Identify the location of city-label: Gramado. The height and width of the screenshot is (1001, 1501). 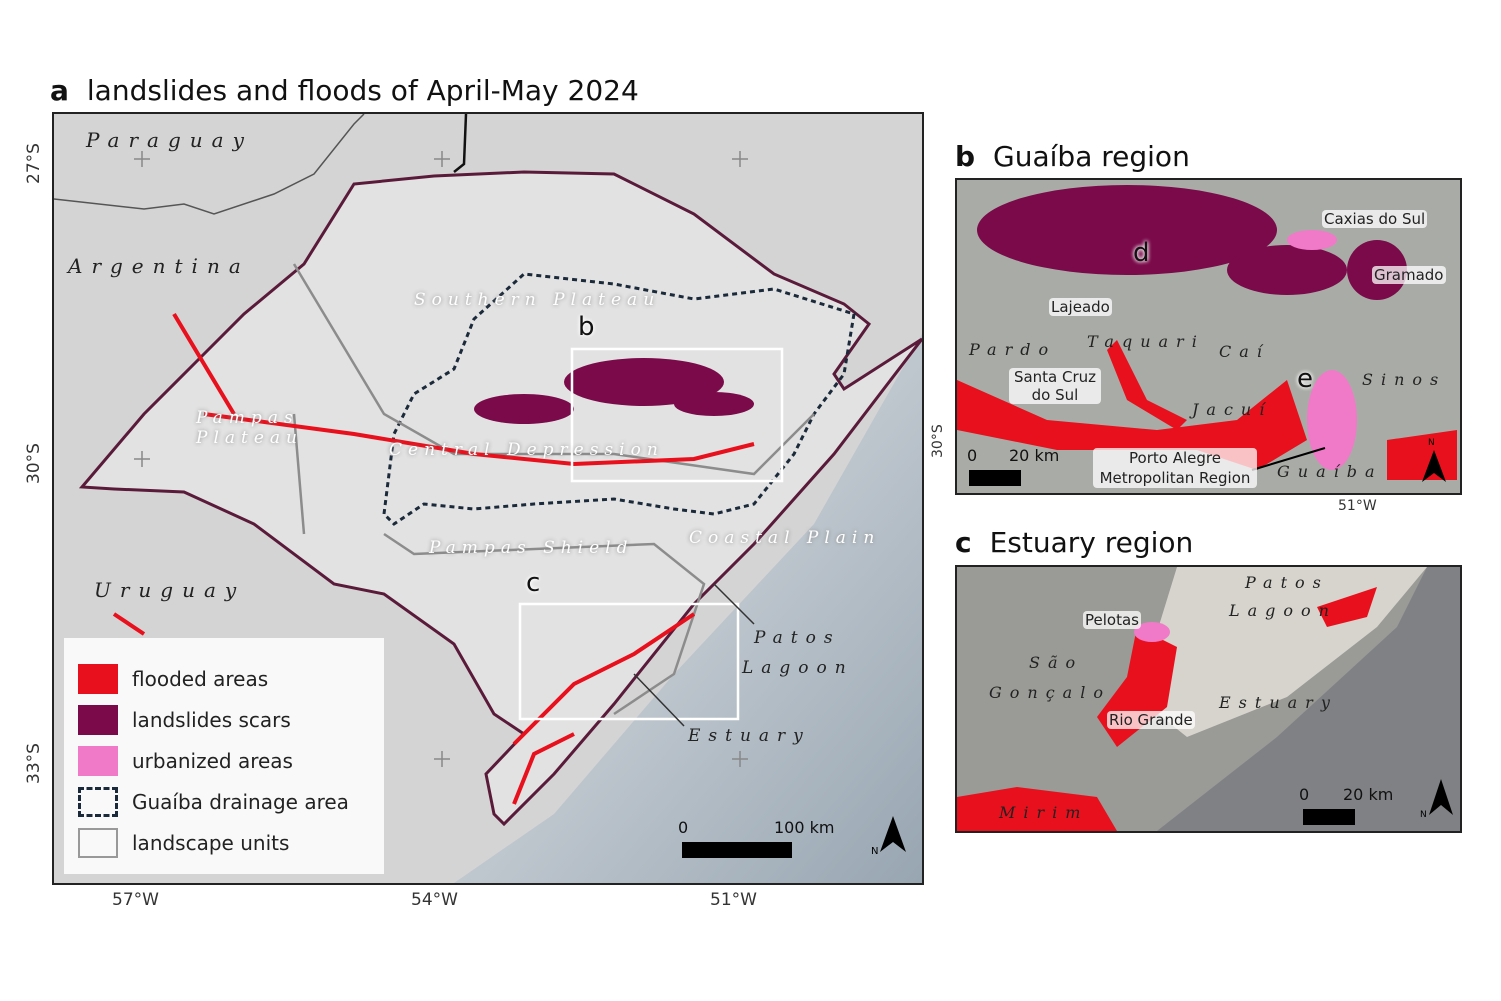
(1409, 275).